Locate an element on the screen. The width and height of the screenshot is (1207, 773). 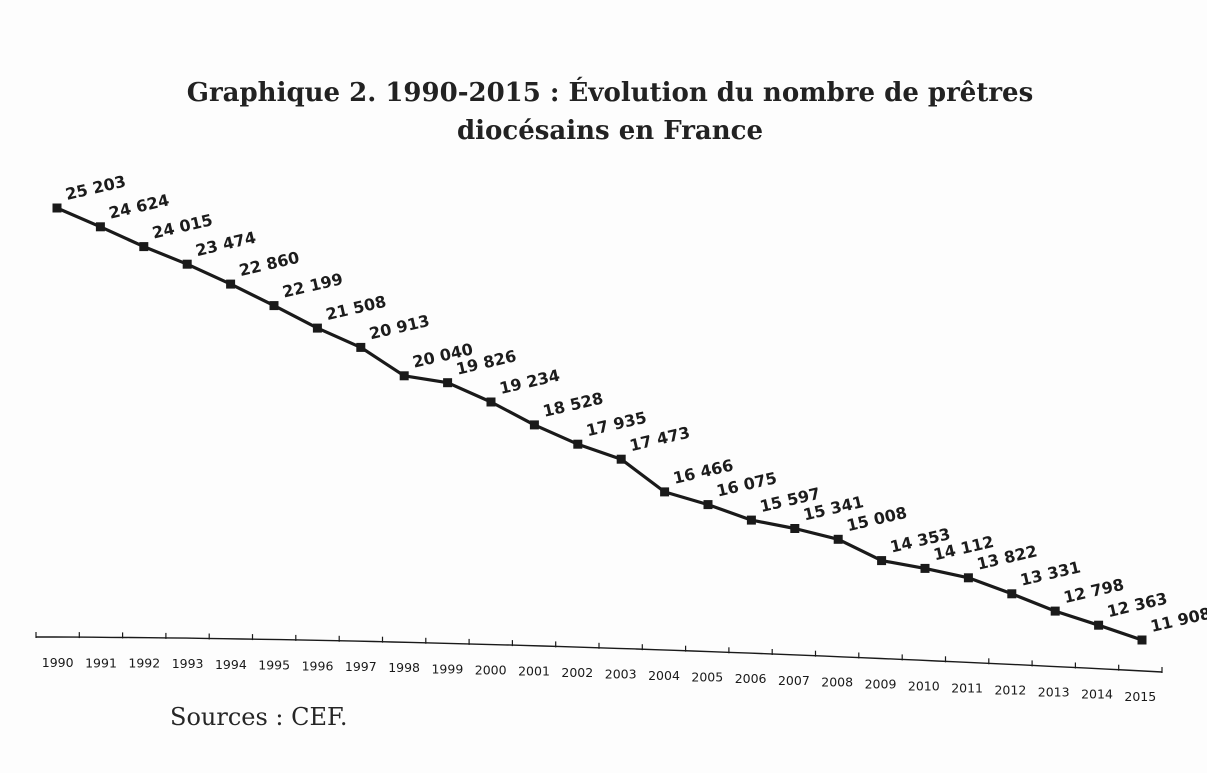
x-tick-label: 1997 is located at coordinates (361, 666).